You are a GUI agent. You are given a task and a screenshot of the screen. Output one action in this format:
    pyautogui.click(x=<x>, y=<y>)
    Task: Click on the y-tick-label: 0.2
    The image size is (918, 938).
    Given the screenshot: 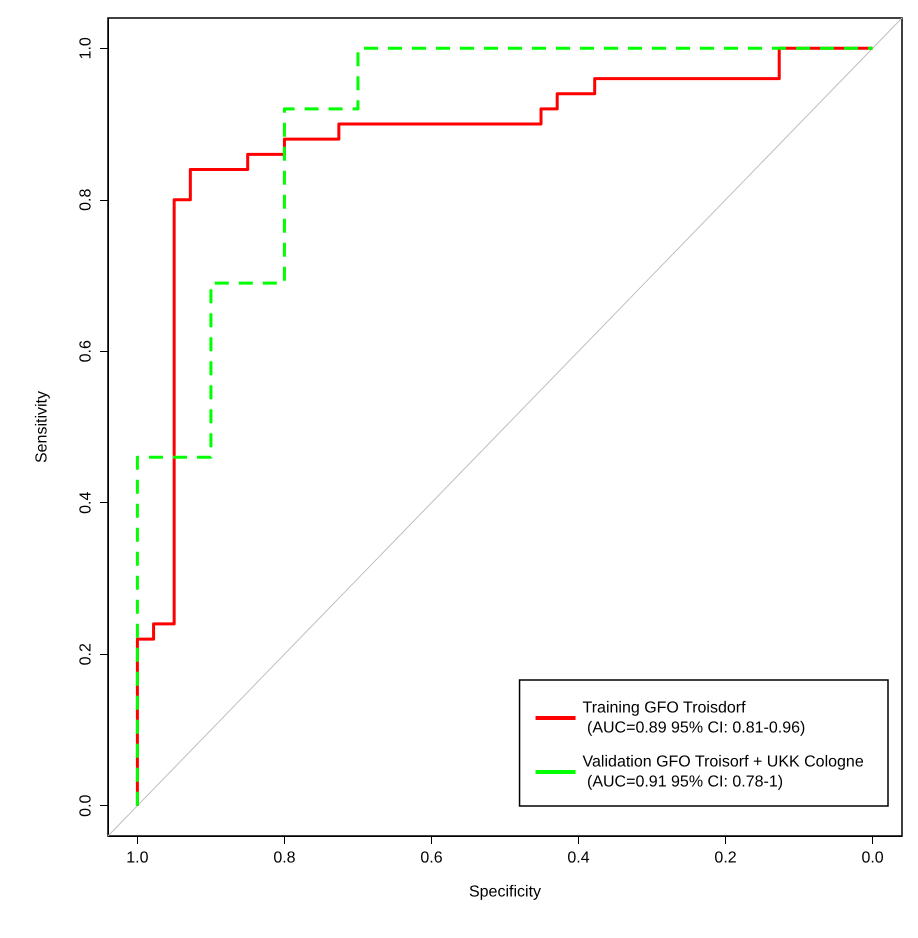 What is the action you would take?
    pyautogui.click(x=86, y=654)
    